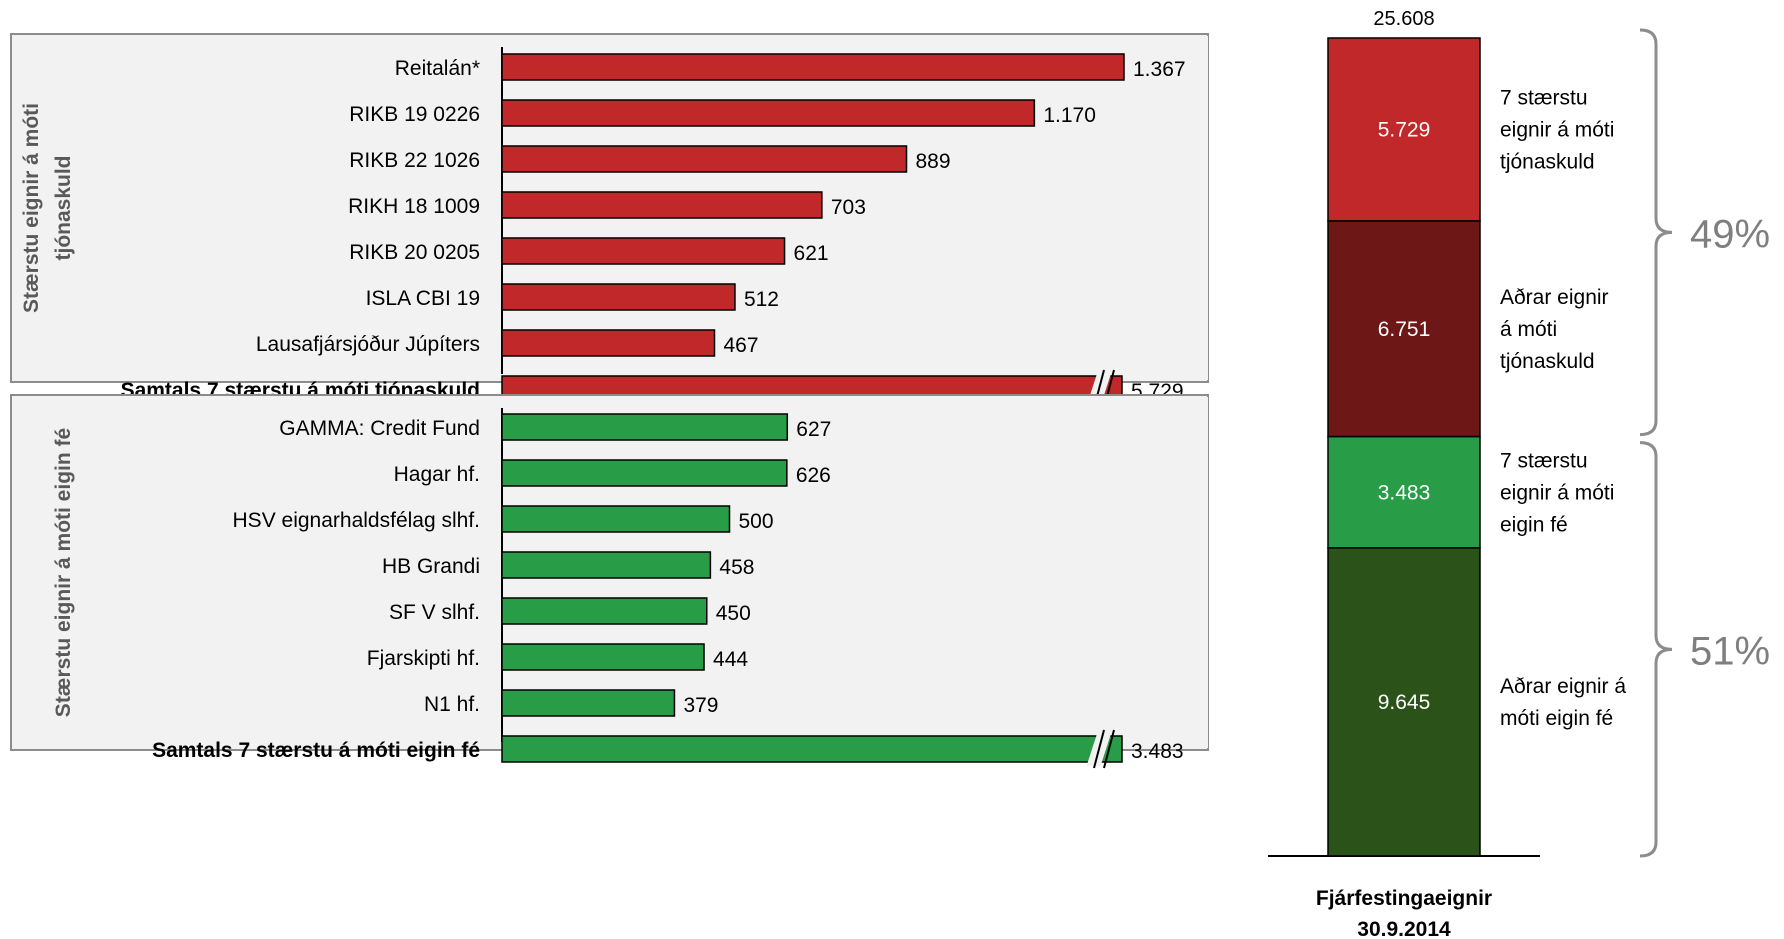 This screenshot has width=1784, height=939. I want to click on segment-value-label: 3.483, so click(1404, 492).